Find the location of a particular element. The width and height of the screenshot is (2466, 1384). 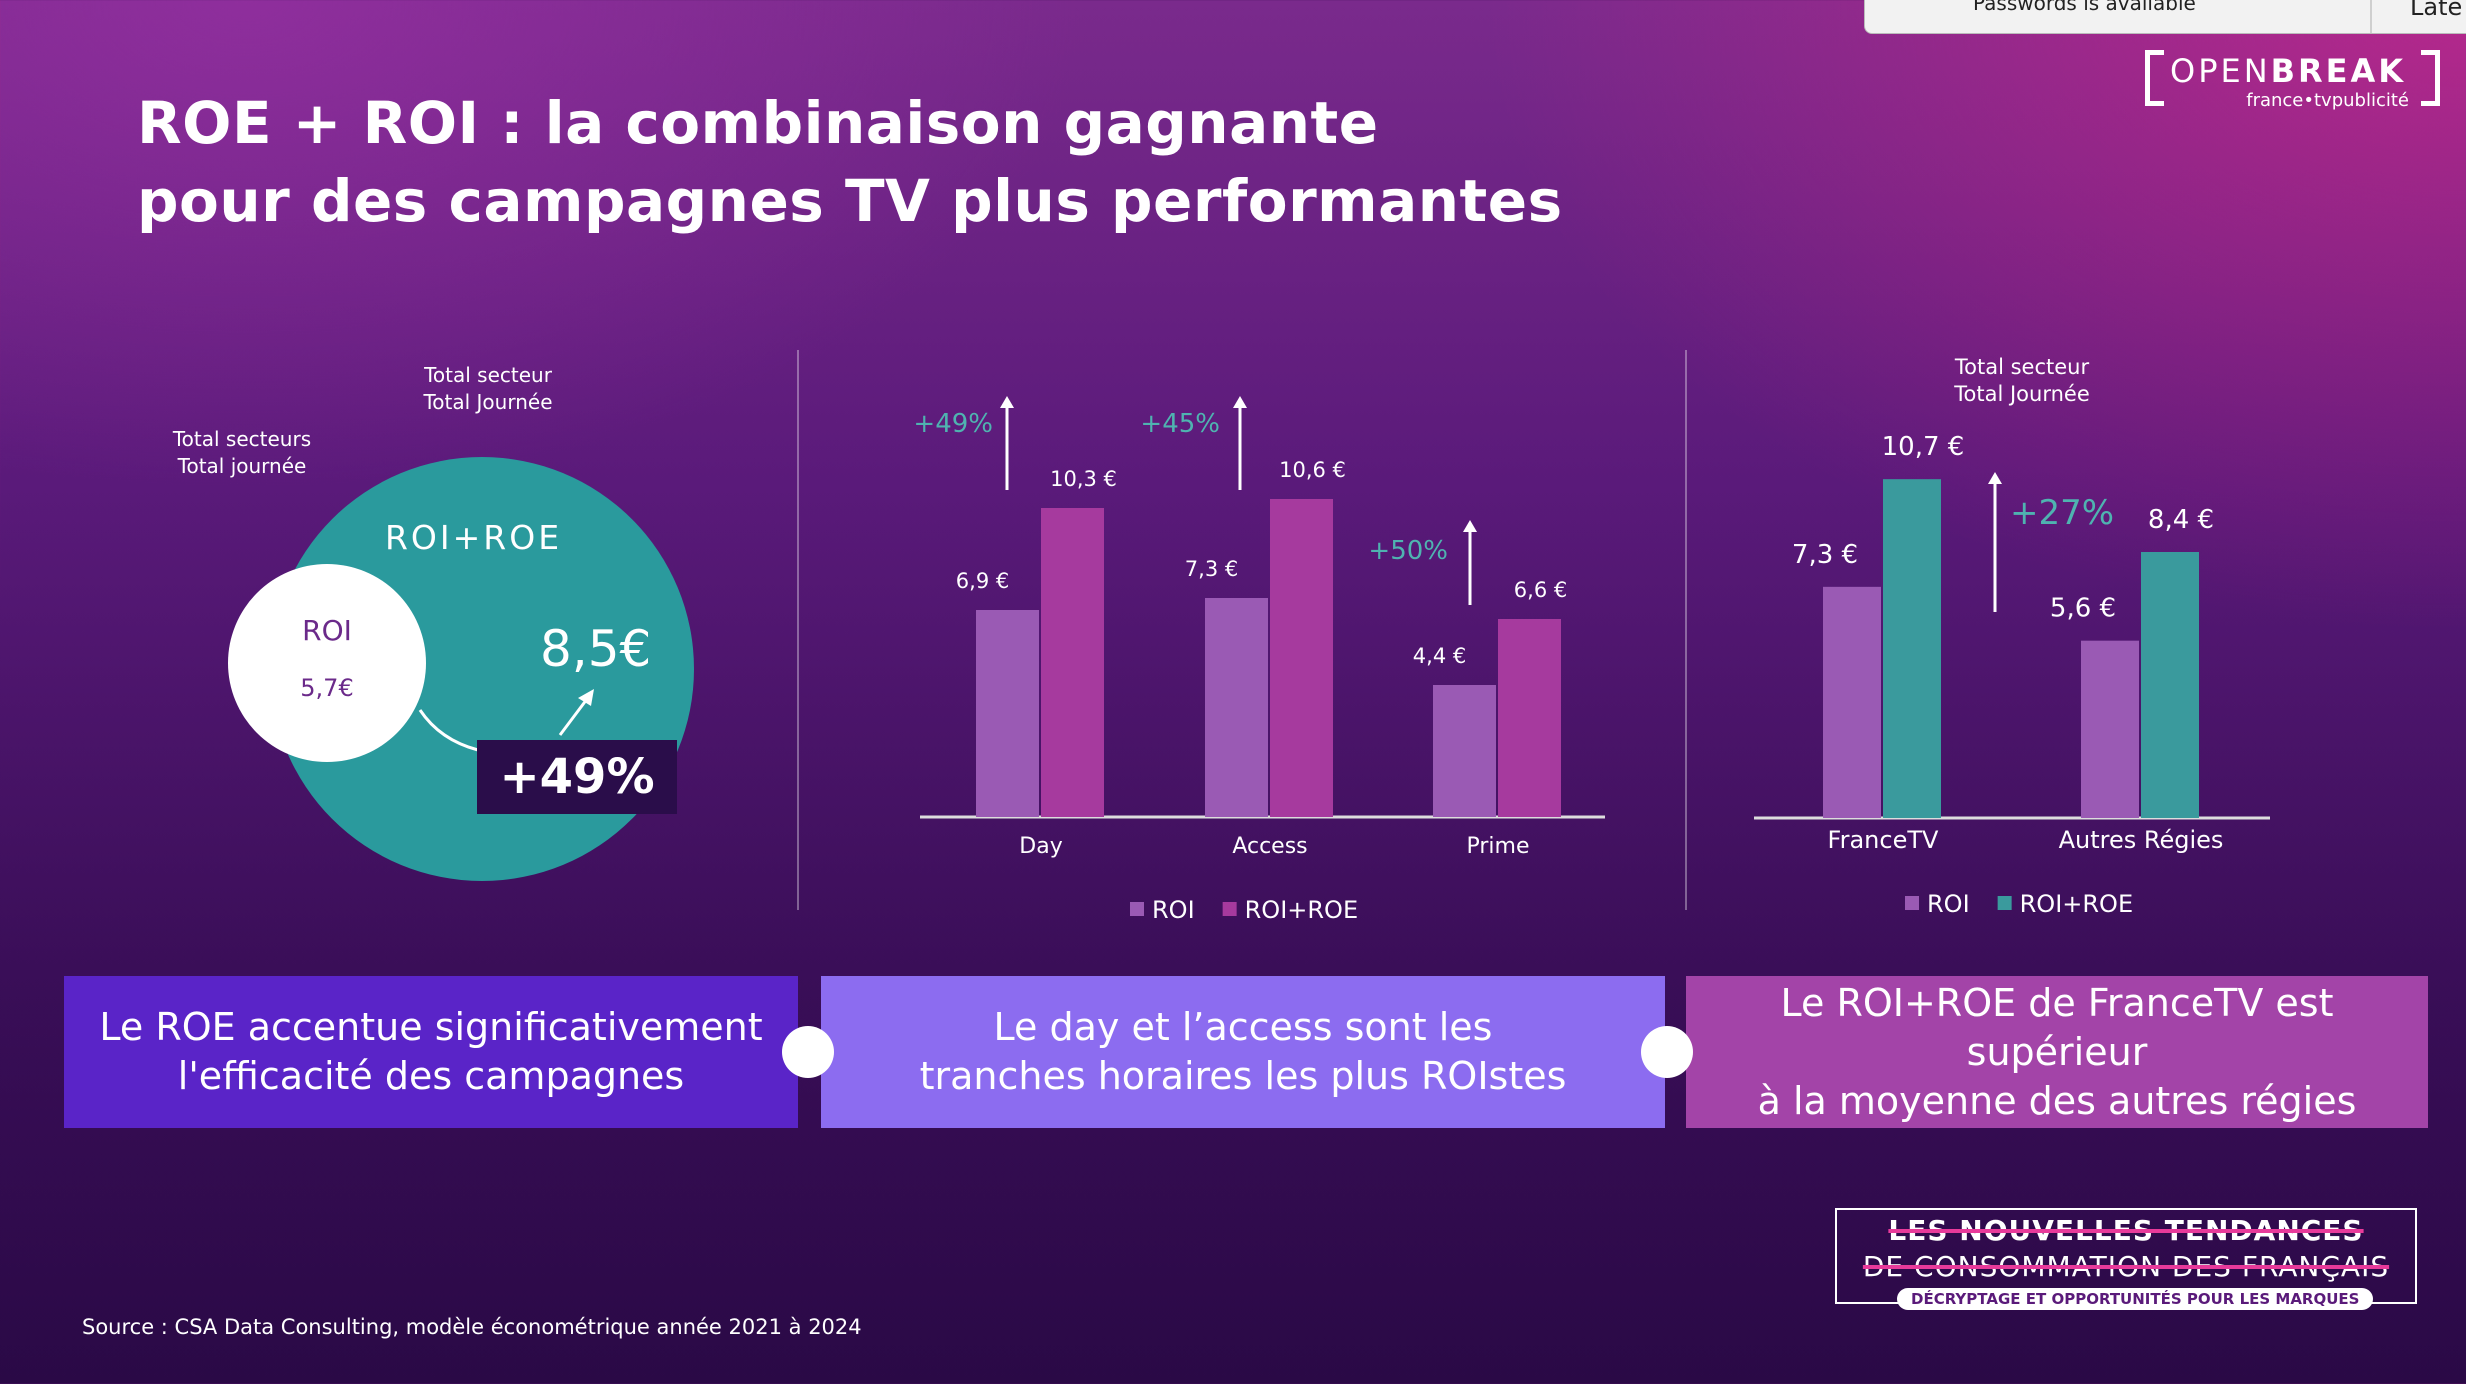

tagline-line-2: DE CONSOMMATION DES FRANÇAIS is located at coordinates (2126, 1266).